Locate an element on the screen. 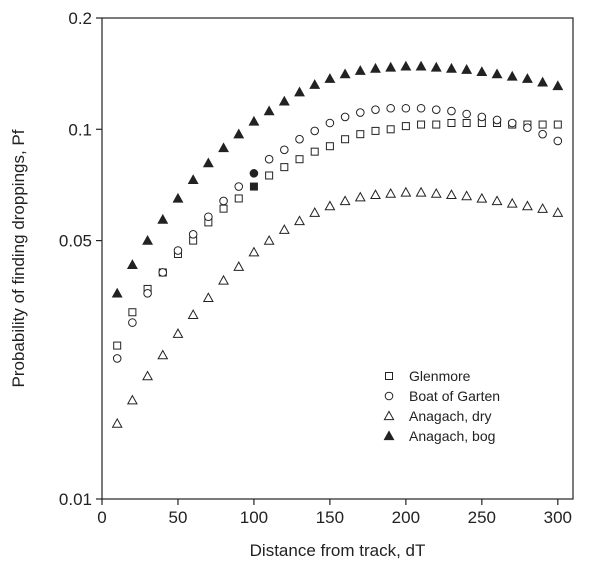 The height and width of the screenshot is (564, 594). y-axis-title: Probability of finding droppings, Pf is located at coordinates (18, 258).